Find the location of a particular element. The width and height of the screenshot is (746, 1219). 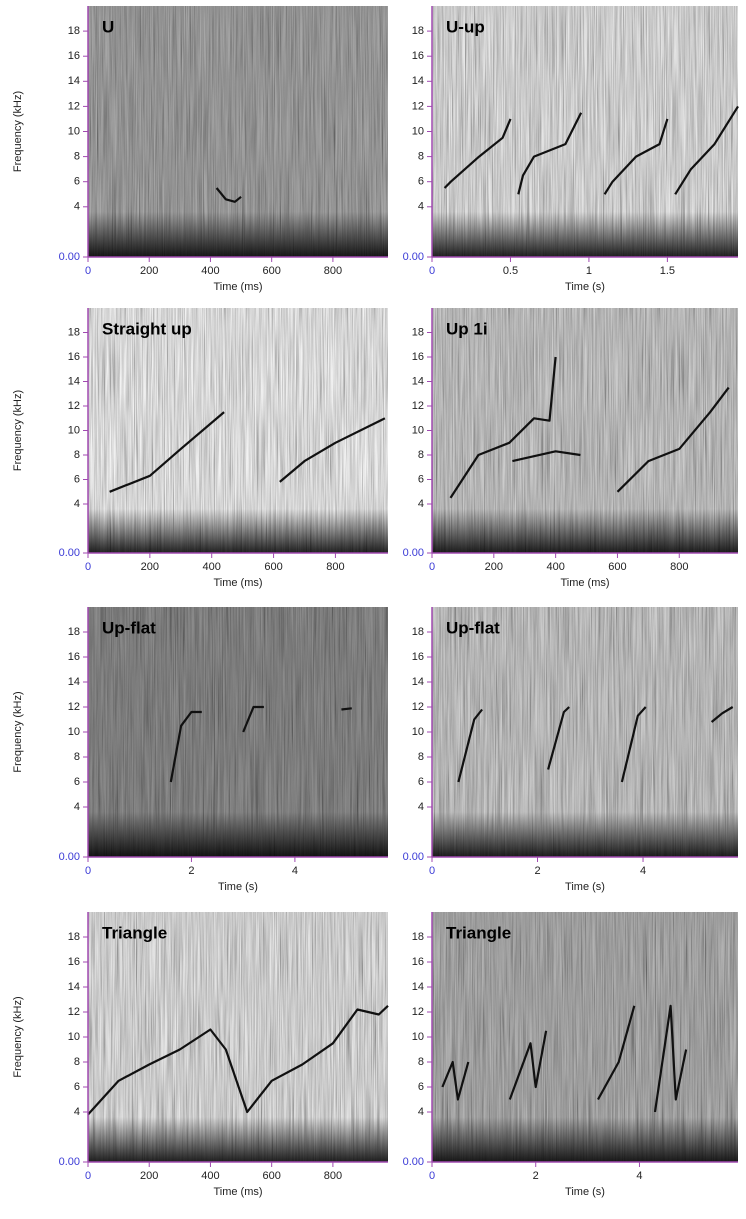

x-tick-label: 1.5 is located at coordinates (667, 271).